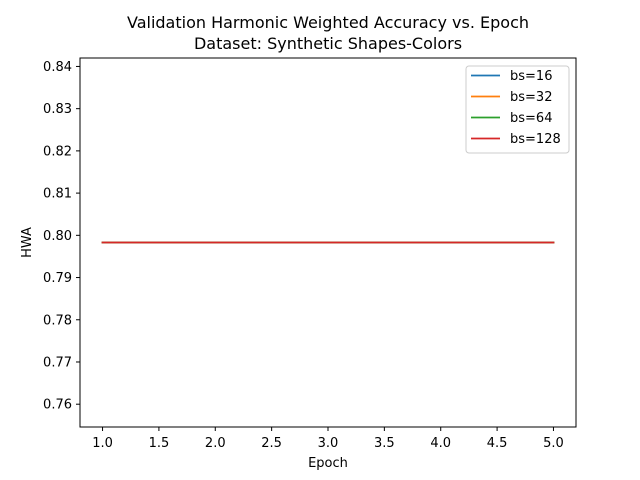  I want to click on y-tick-label: 0.76, so click(57, 405).